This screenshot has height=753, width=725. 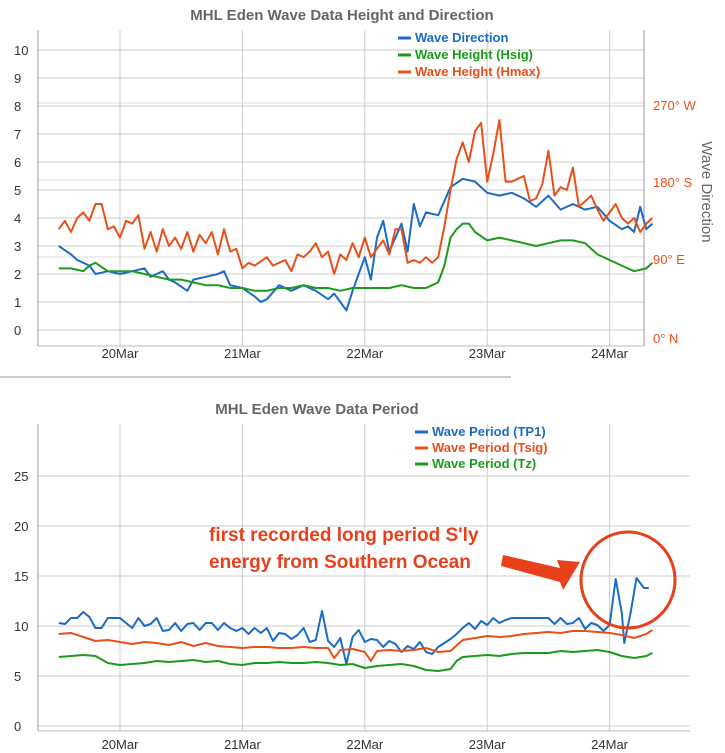 I want to click on y-tick-label: 8, so click(x=17, y=106).